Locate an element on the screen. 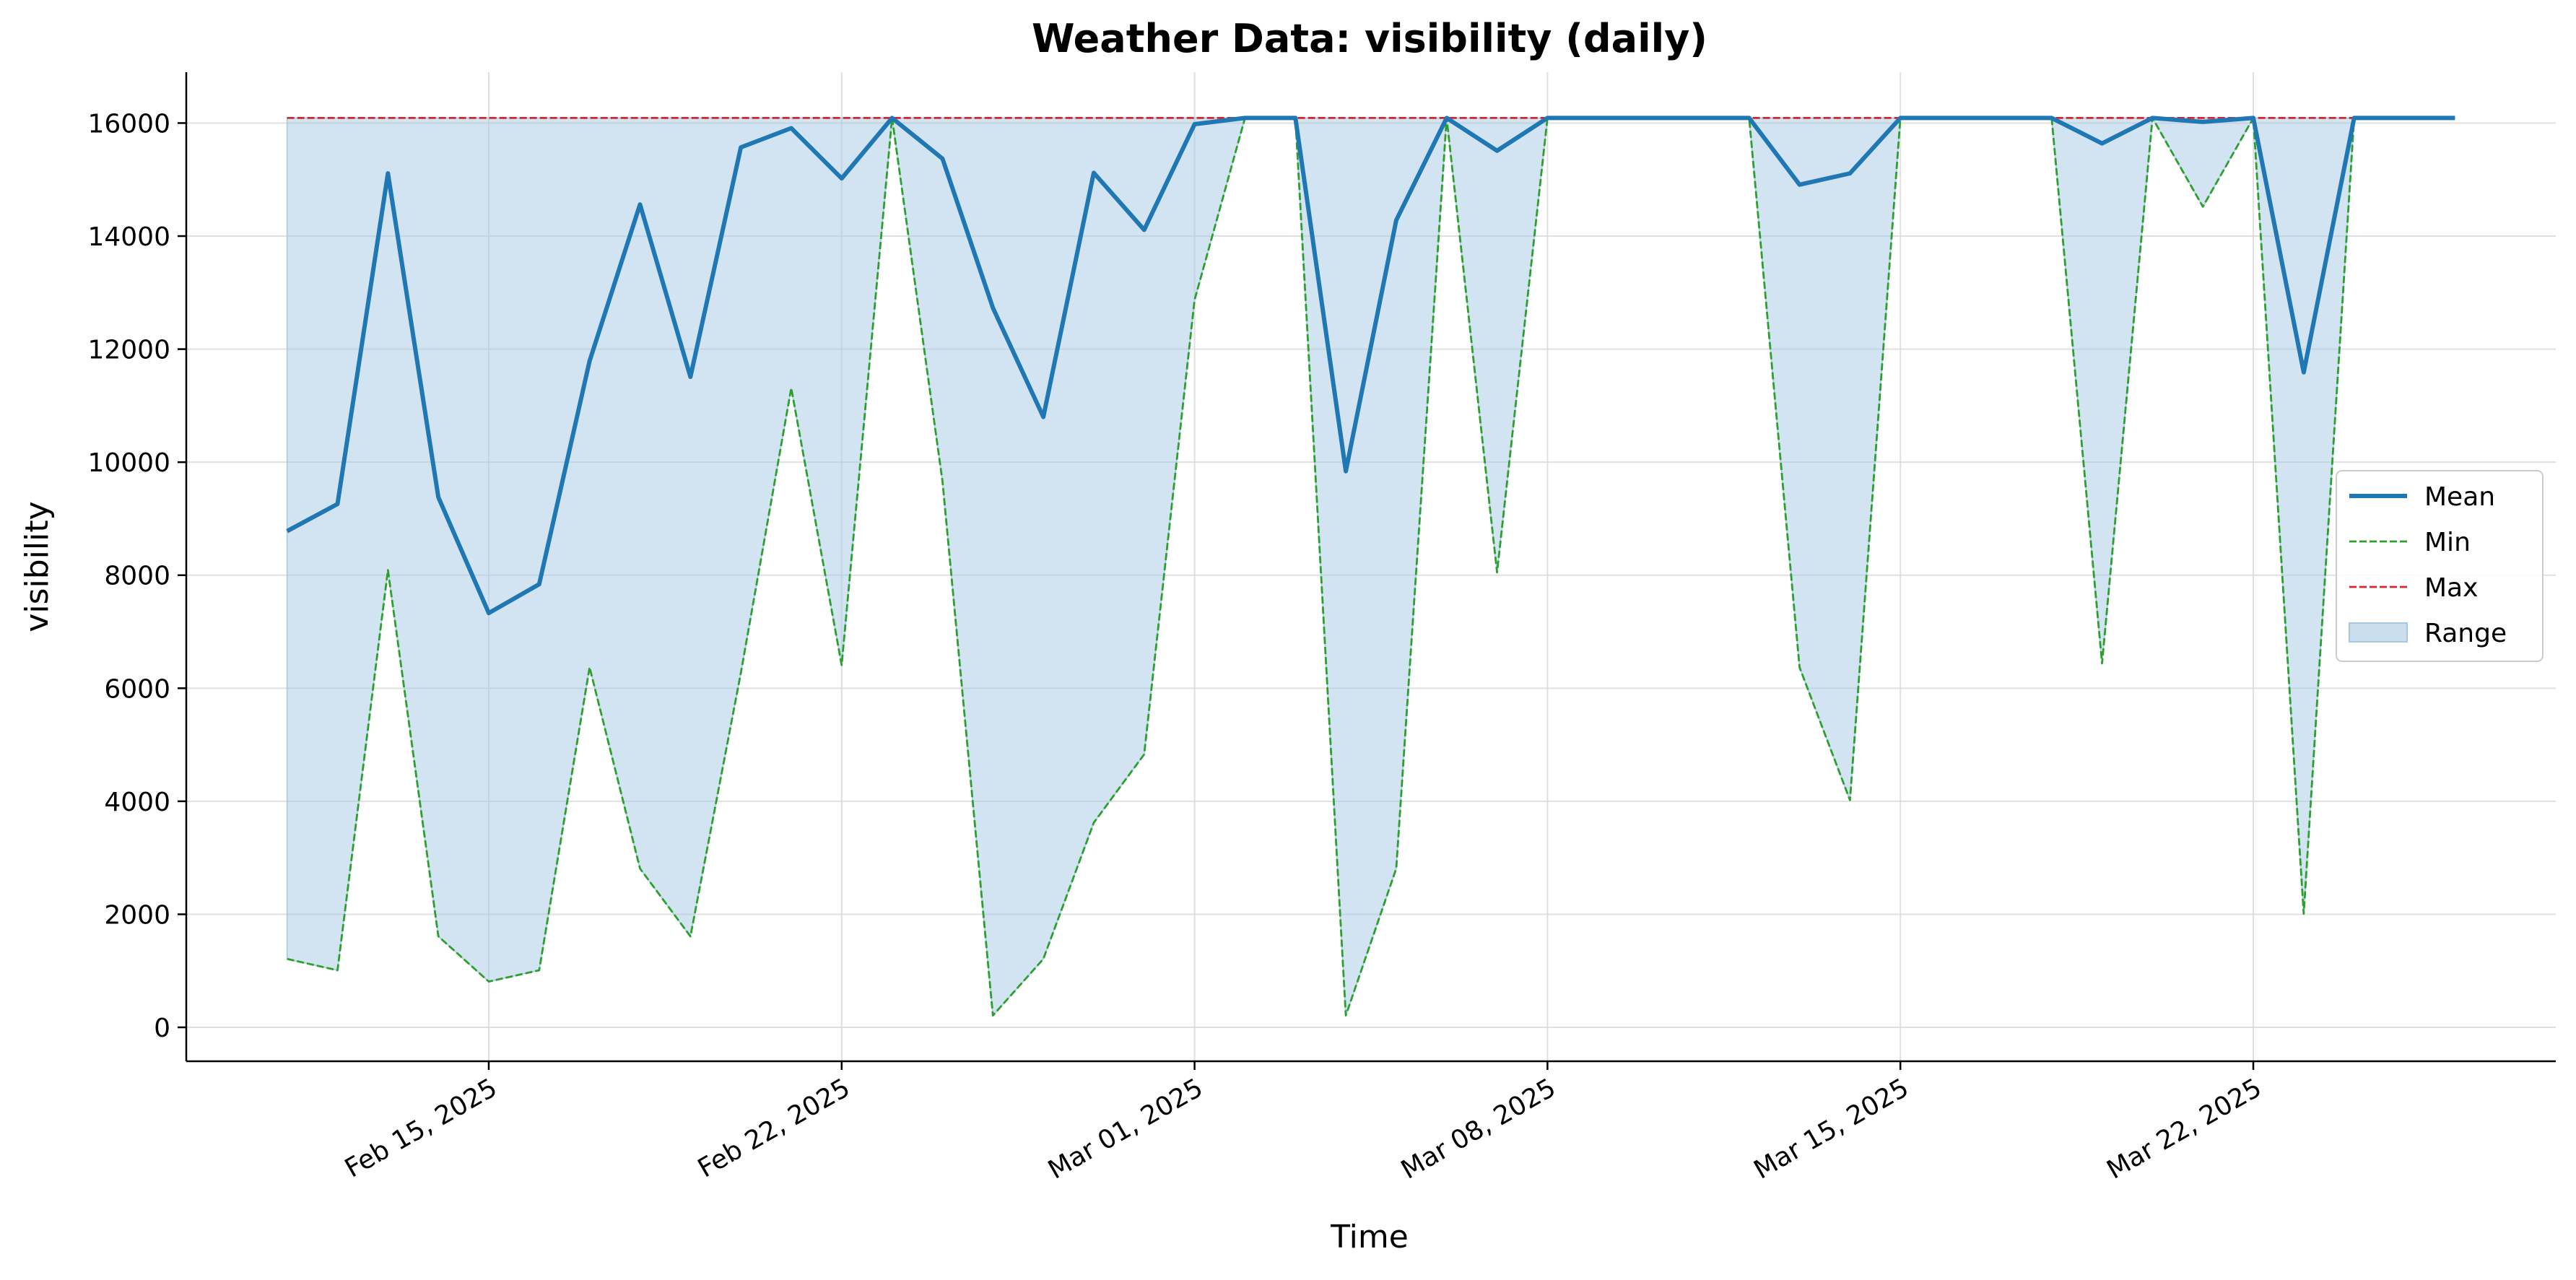 The width and height of the screenshot is (2576, 1280). y-axis-label: visibility is located at coordinates (37, 566).